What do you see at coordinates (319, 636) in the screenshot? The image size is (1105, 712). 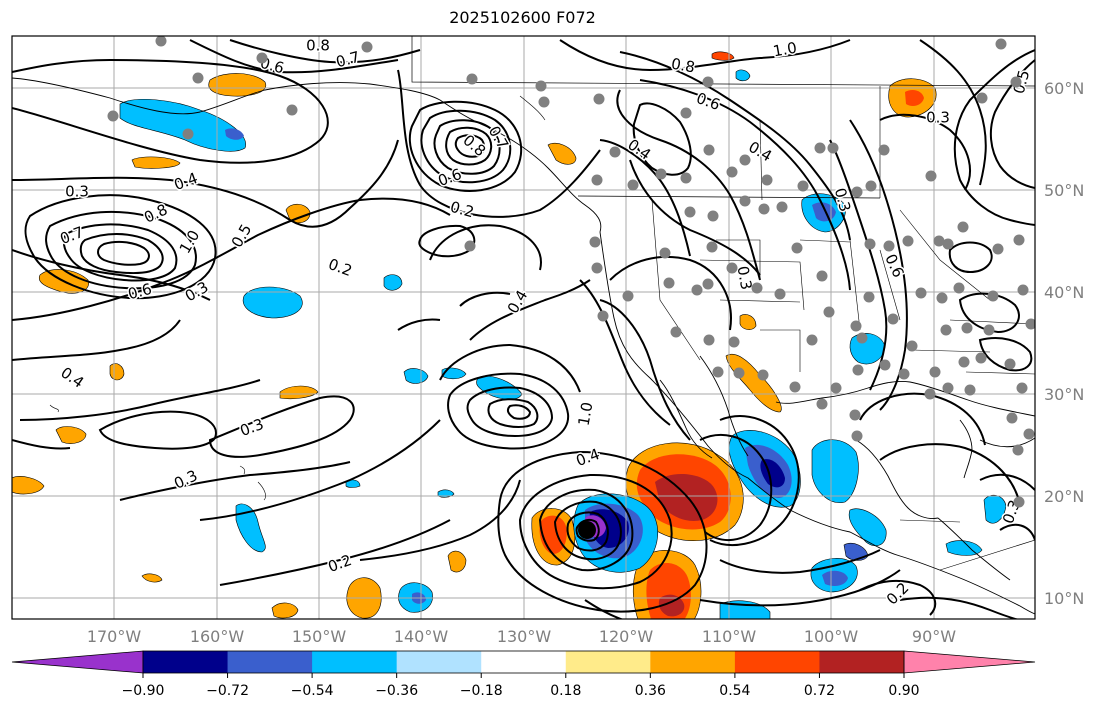 I see `longitude-label: 150°W` at bounding box center [319, 636].